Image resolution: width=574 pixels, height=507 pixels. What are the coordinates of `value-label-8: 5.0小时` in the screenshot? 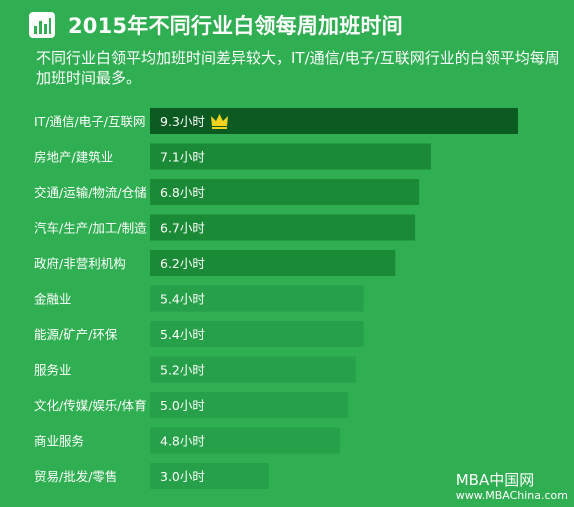 It's located at (182, 405).